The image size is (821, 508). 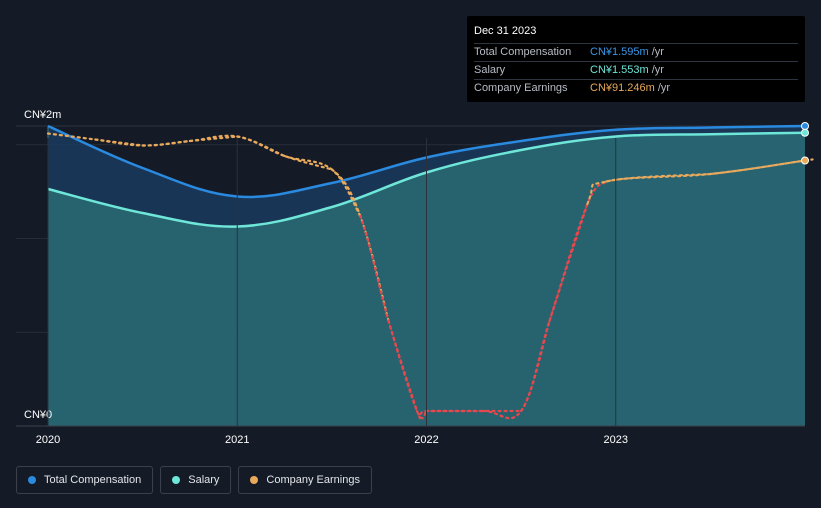 What do you see at coordinates (619, 52) in the screenshot?
I see `tooltip-value: CN¥1.595m` at bounding box center [619, 52].